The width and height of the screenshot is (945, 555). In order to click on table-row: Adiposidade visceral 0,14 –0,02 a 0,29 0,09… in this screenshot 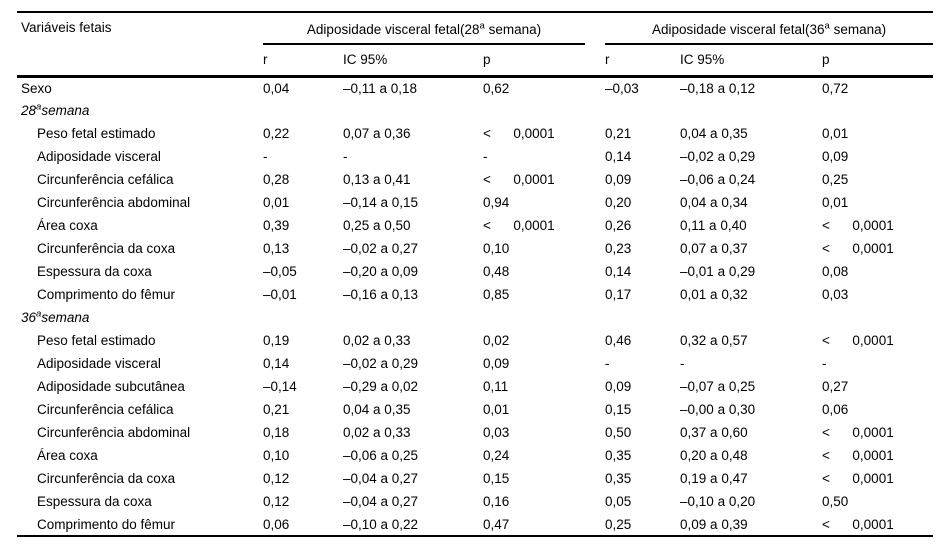, I will do `click(475, 363)`.